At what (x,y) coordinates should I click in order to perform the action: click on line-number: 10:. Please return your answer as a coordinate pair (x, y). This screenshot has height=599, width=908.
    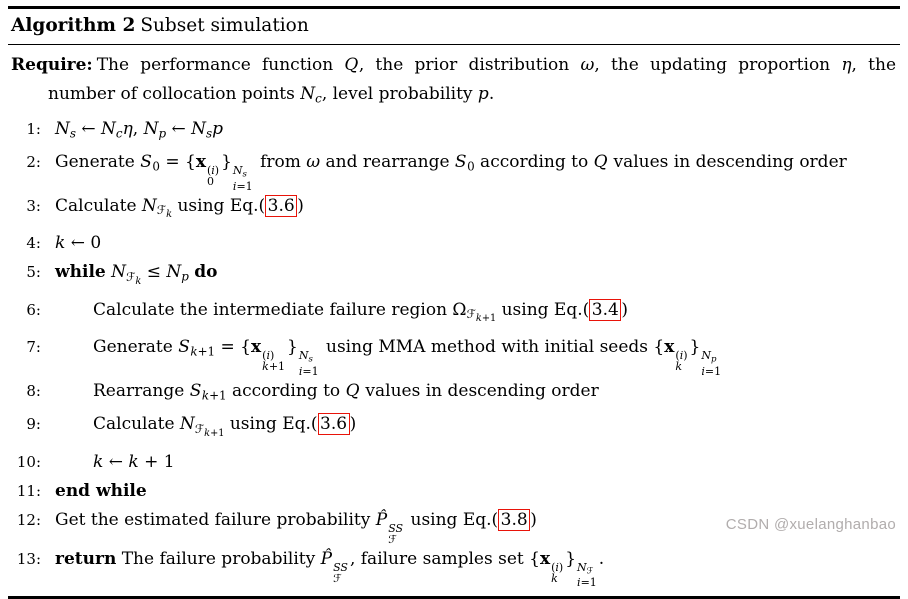
    Looking at the image, I should click on (28, 461).